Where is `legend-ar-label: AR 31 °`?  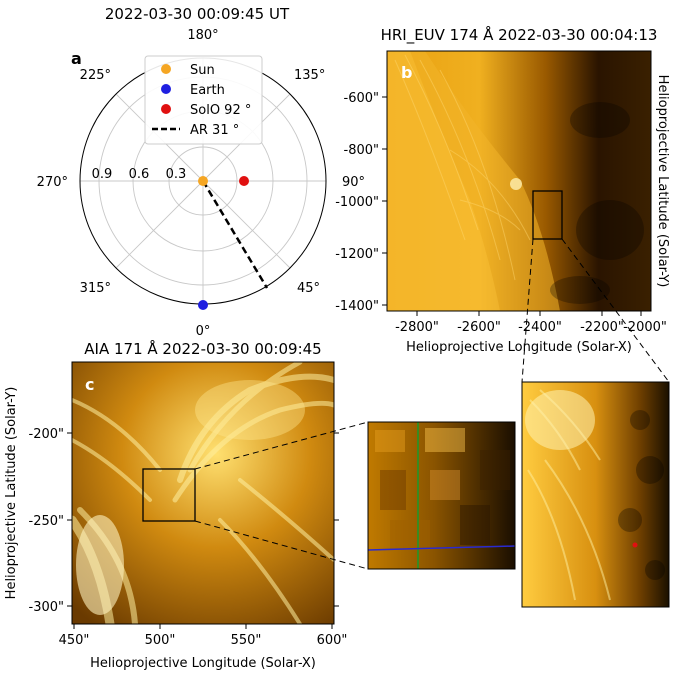 legend-ar-label: AR 31 ° is located at coordinates (214, 130).